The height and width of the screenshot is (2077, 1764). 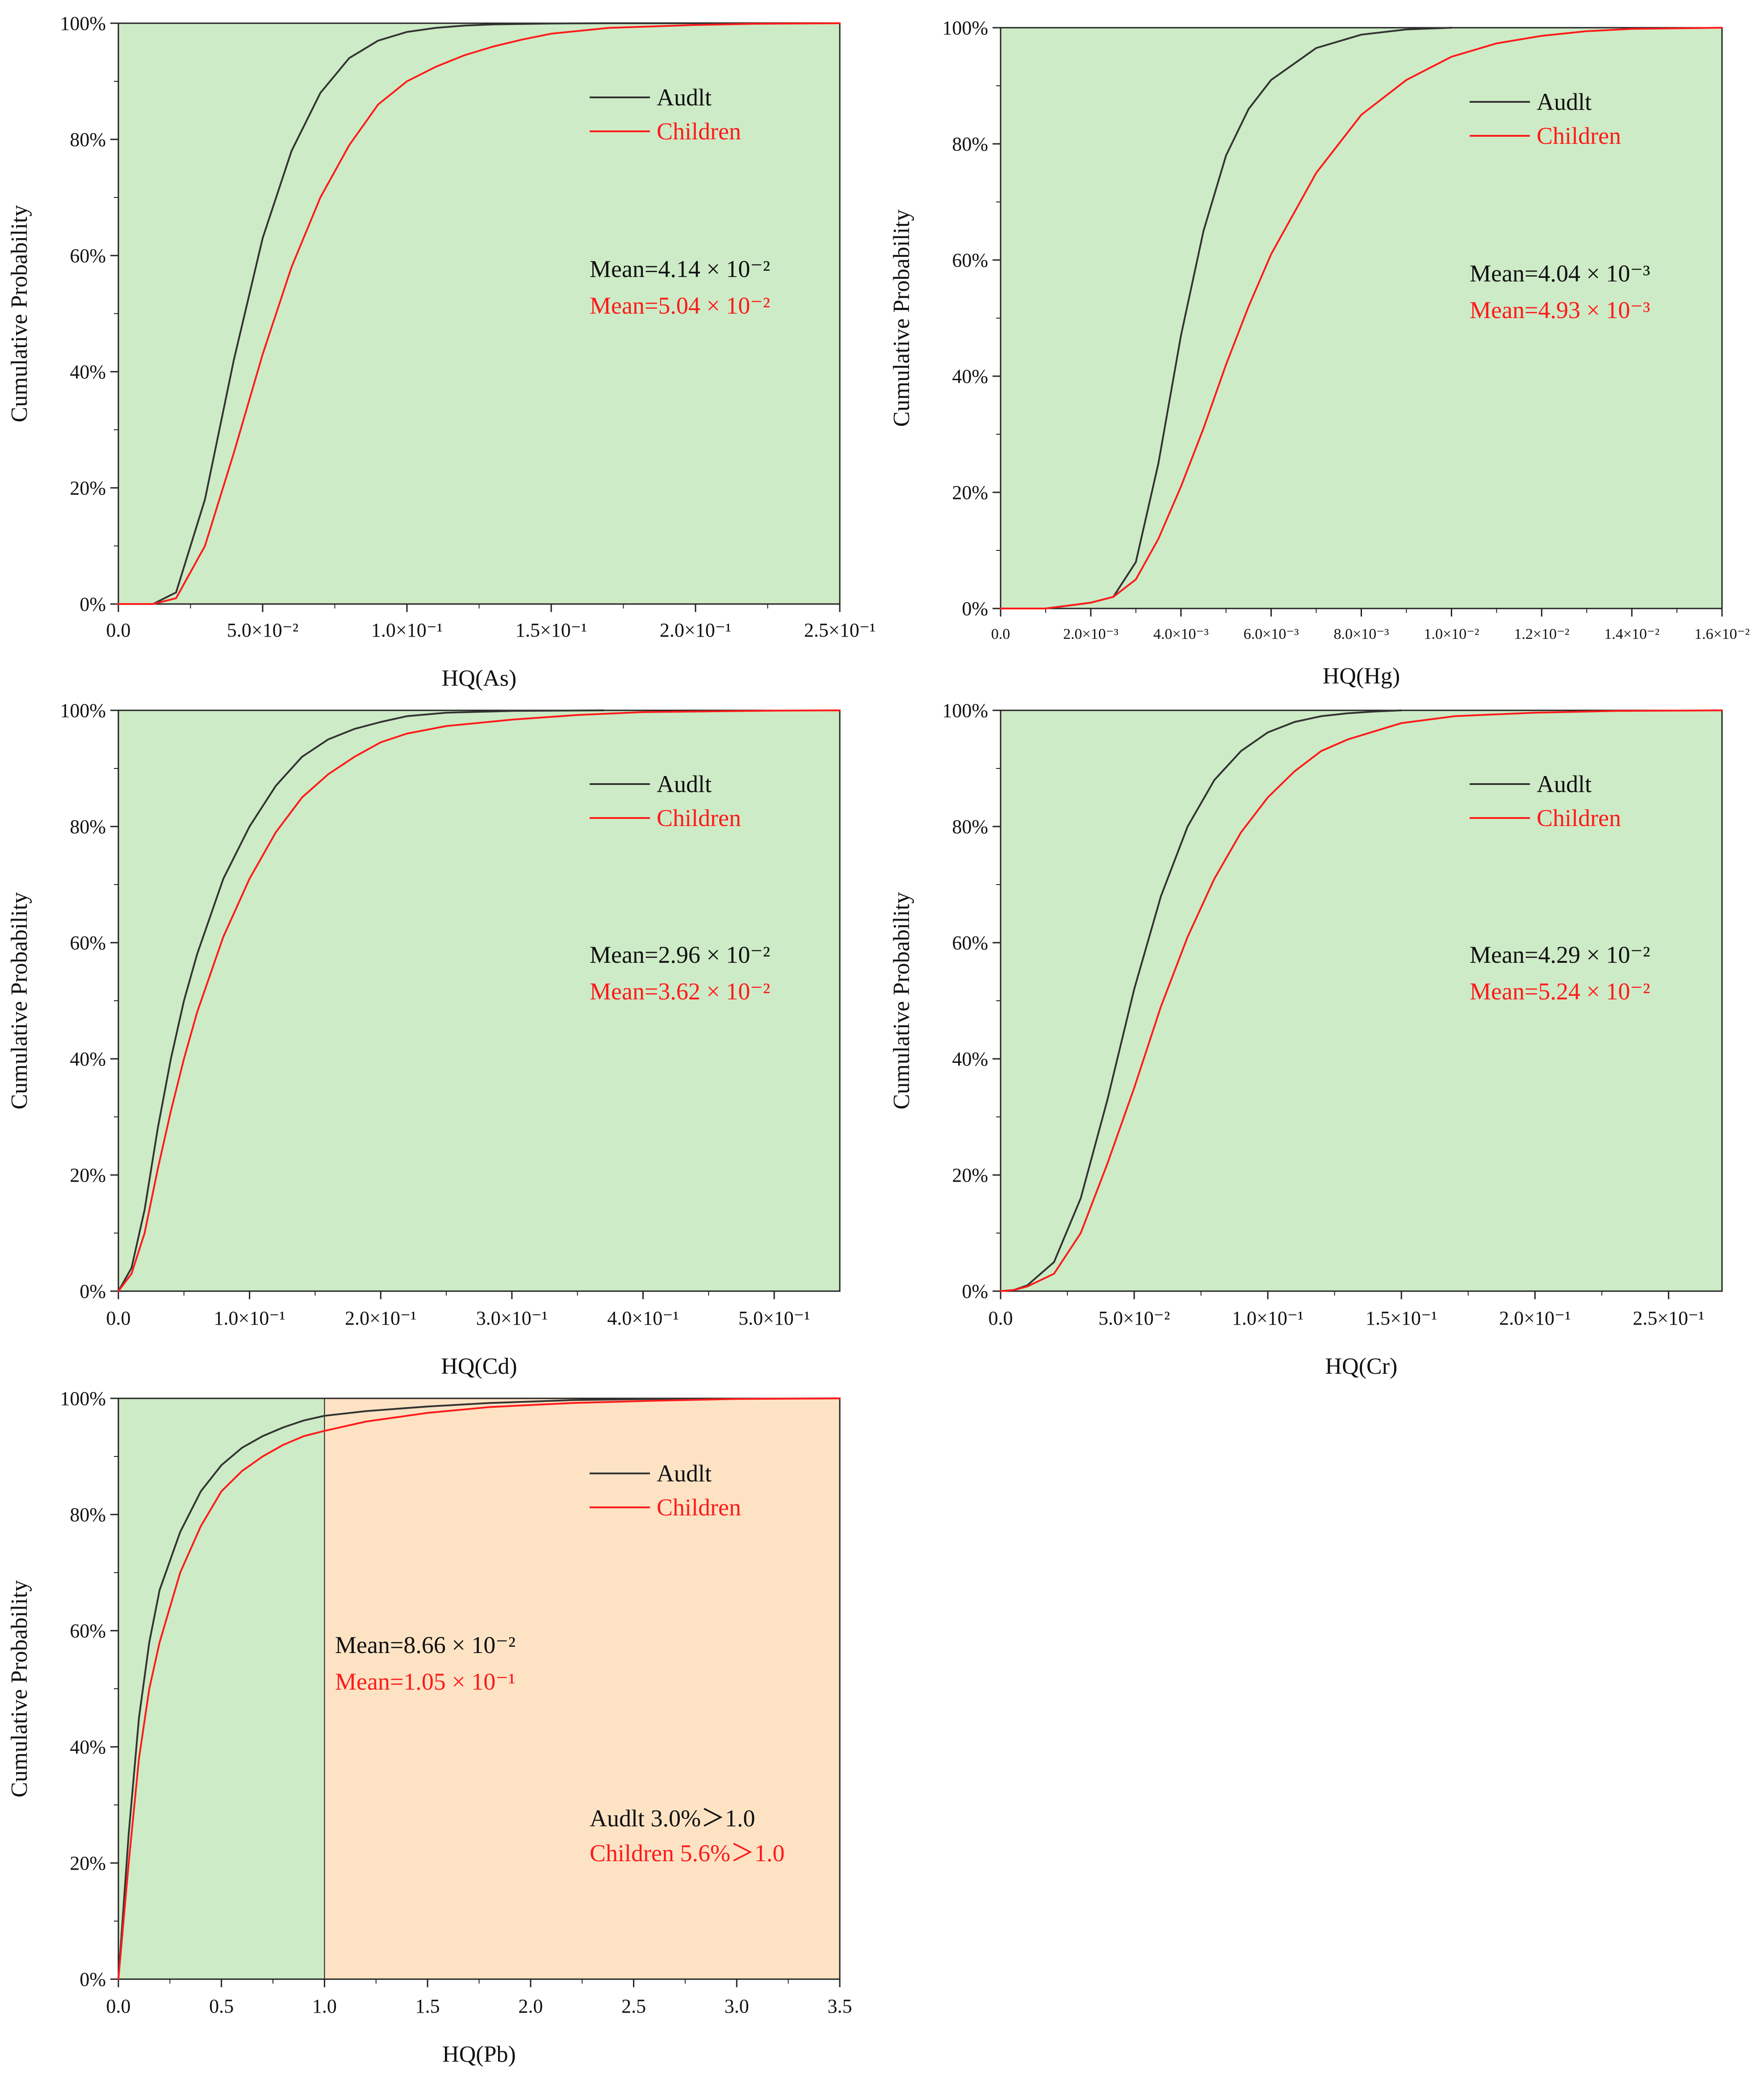 What do you see at coordinates (1541, 634) in the screenshot?
I see `x-tick-label: 1.2×10⁻²` at bounding box center [1541, 634].